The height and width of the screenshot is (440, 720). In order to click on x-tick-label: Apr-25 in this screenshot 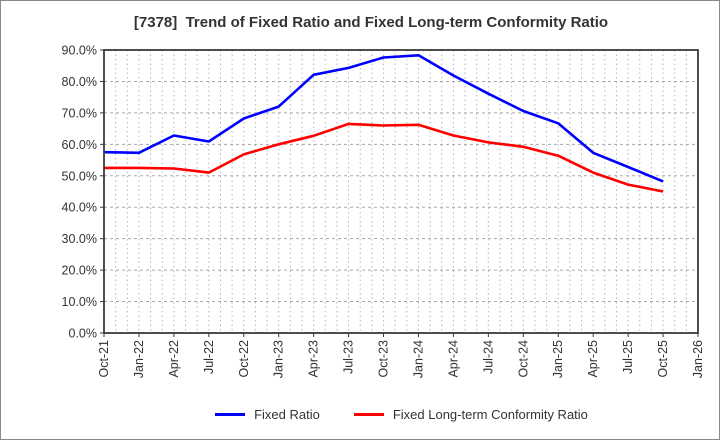, I will do `click(593, 359)`.